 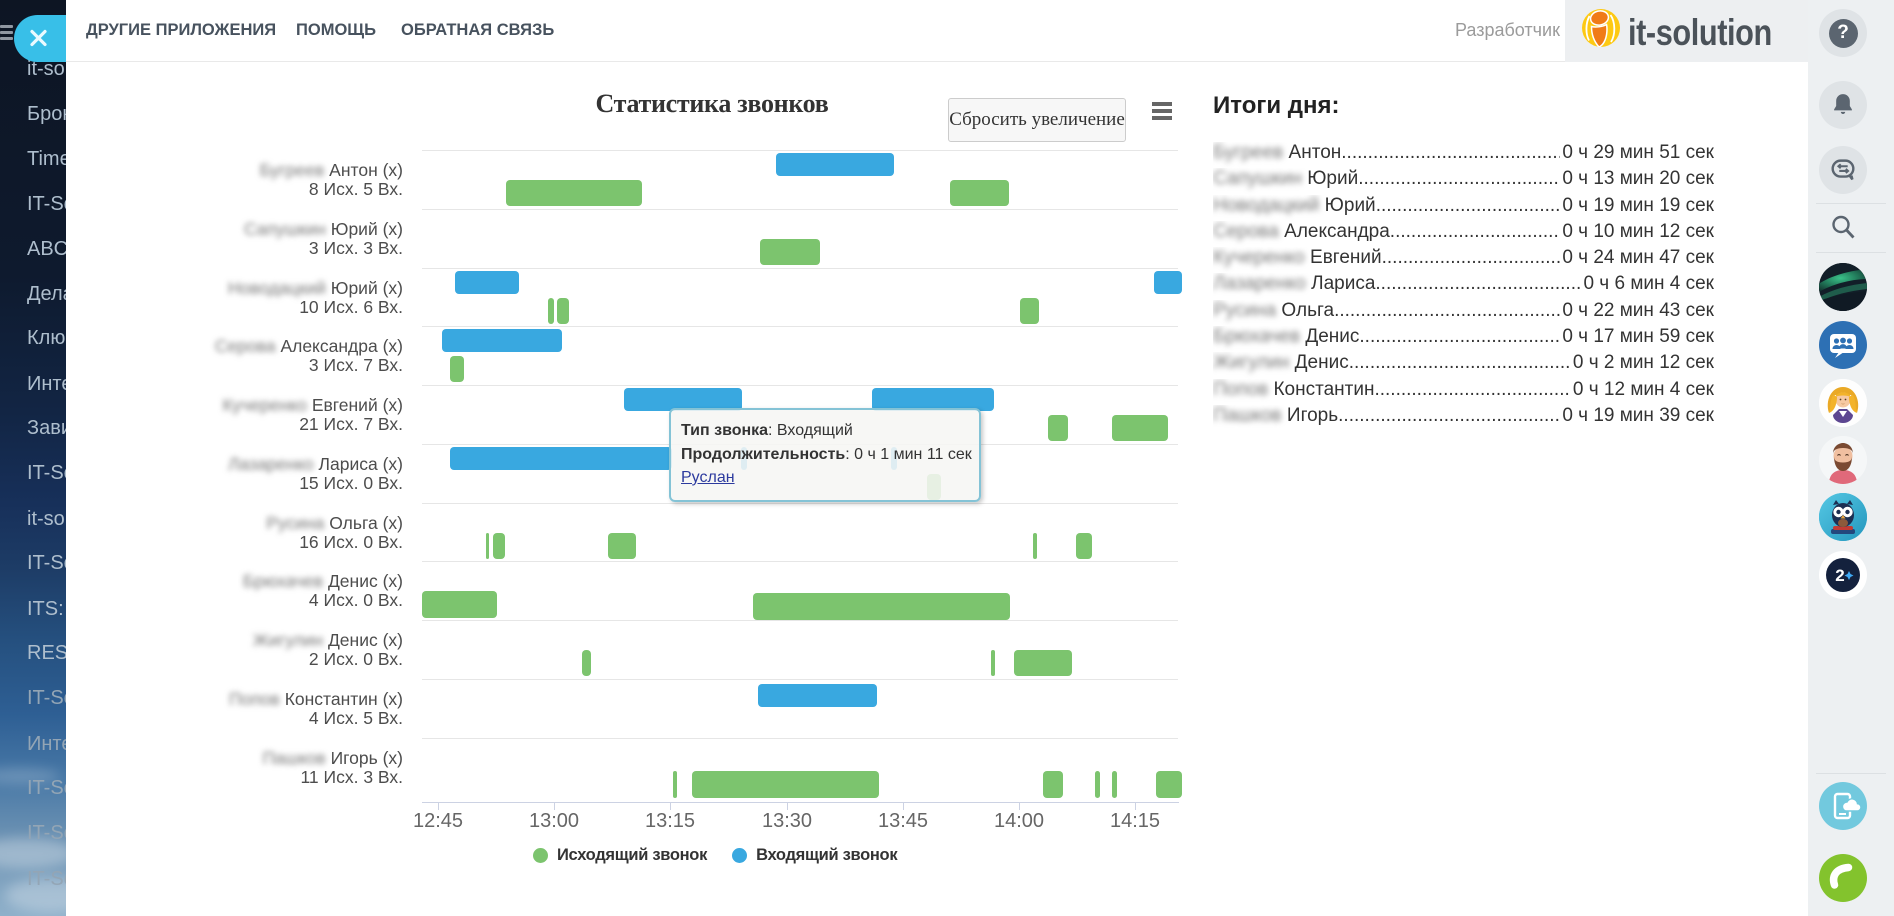 What do you see at coordinates (1839, 575) in the screenshot?
I see `svg-text: 2` at bounding box center [1839, 575].